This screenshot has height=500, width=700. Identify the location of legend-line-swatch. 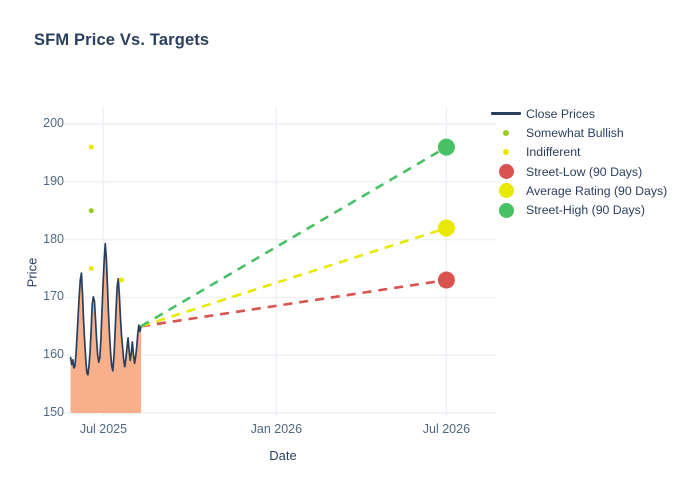
(506, 113).